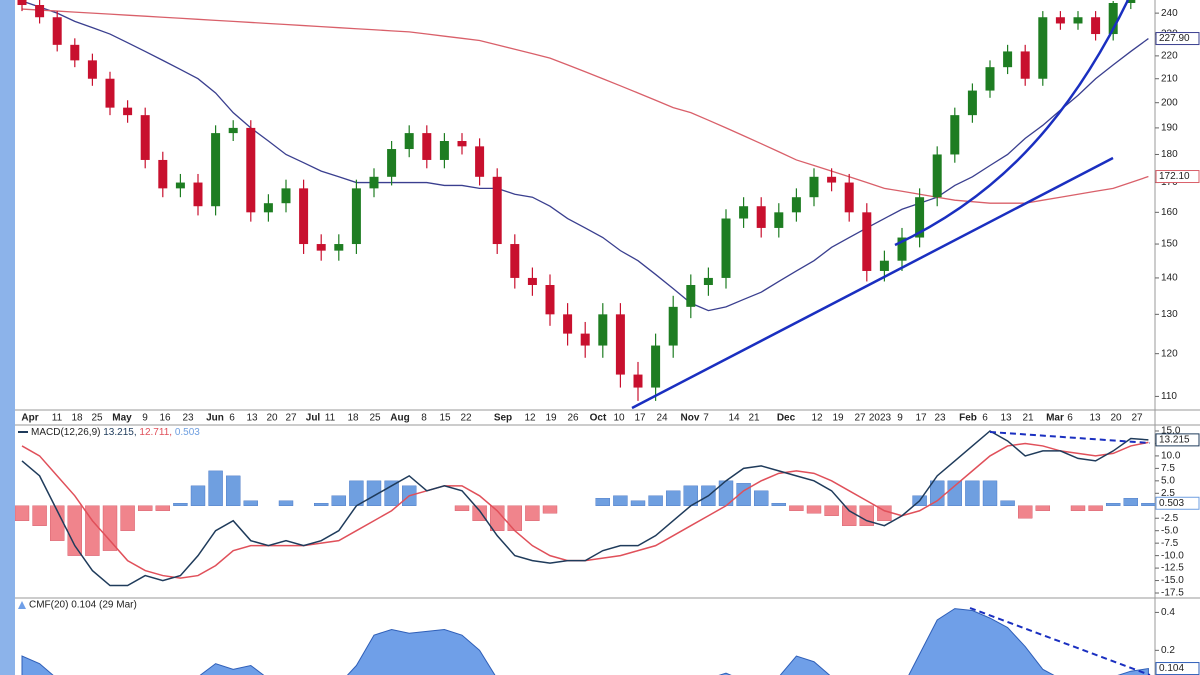 Image resolution: width=1200 pixels, height=675 pixels. What do you see at coordinates (97, 418) in the screenshot?
I see `x-tick-label: 25` at bounding box center [97, 418].